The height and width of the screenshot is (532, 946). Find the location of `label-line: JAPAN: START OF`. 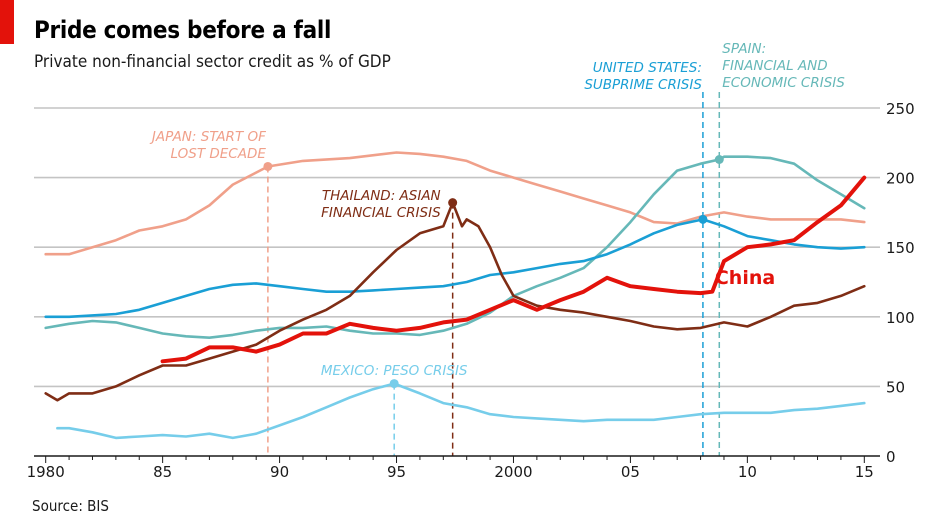

label-line: JAPAN: START OF is located at coordinates (207, 137).